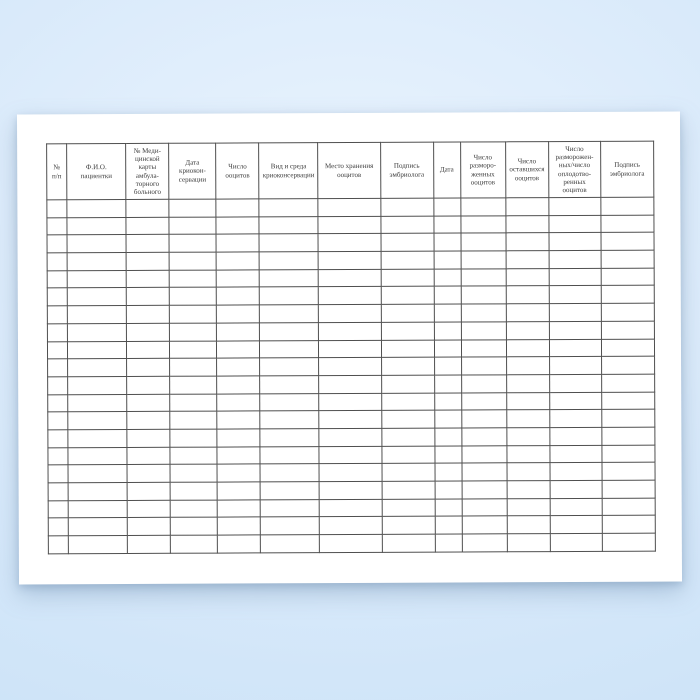  I want to click on column-header-row-number: № п/п, so click(56, 171).